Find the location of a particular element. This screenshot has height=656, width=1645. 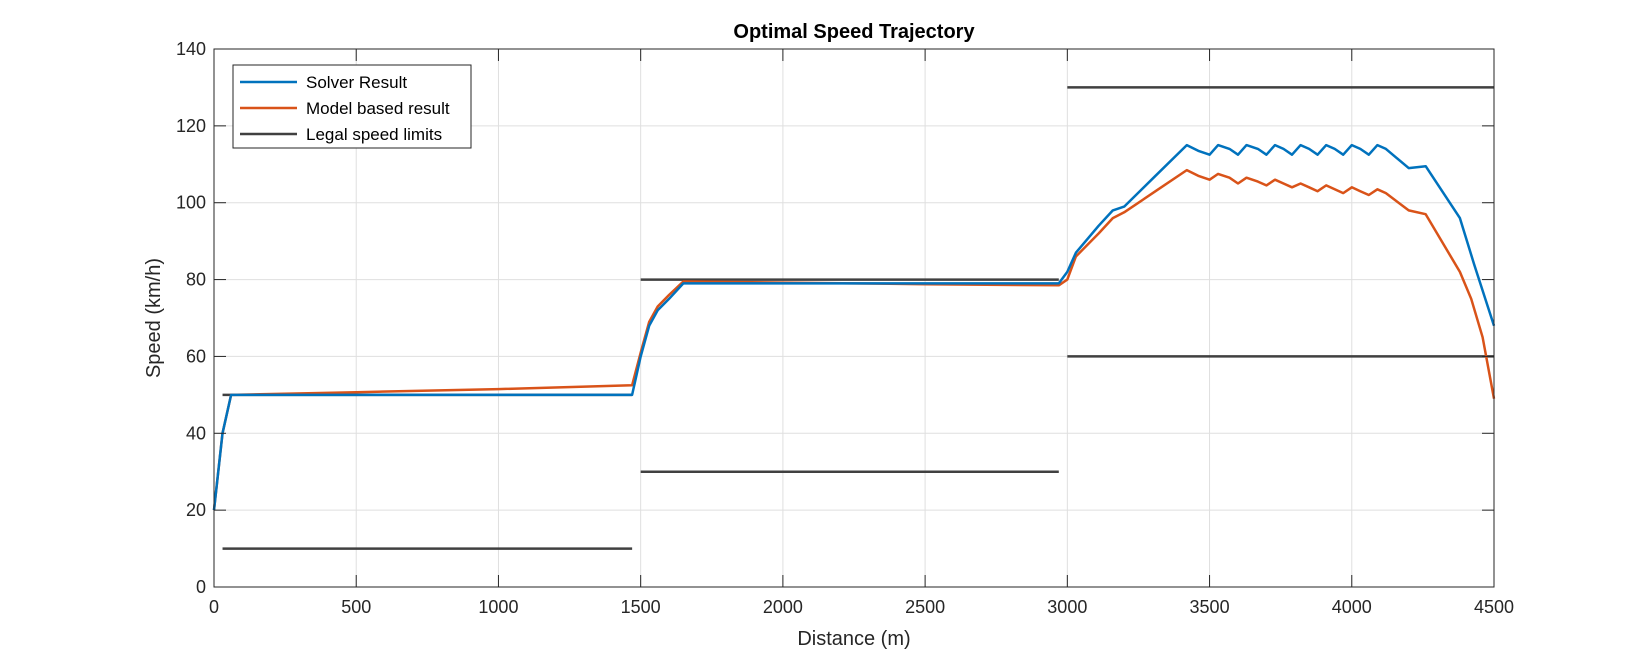

x-tick-label: 1000 is located at coordinates (498, 607).